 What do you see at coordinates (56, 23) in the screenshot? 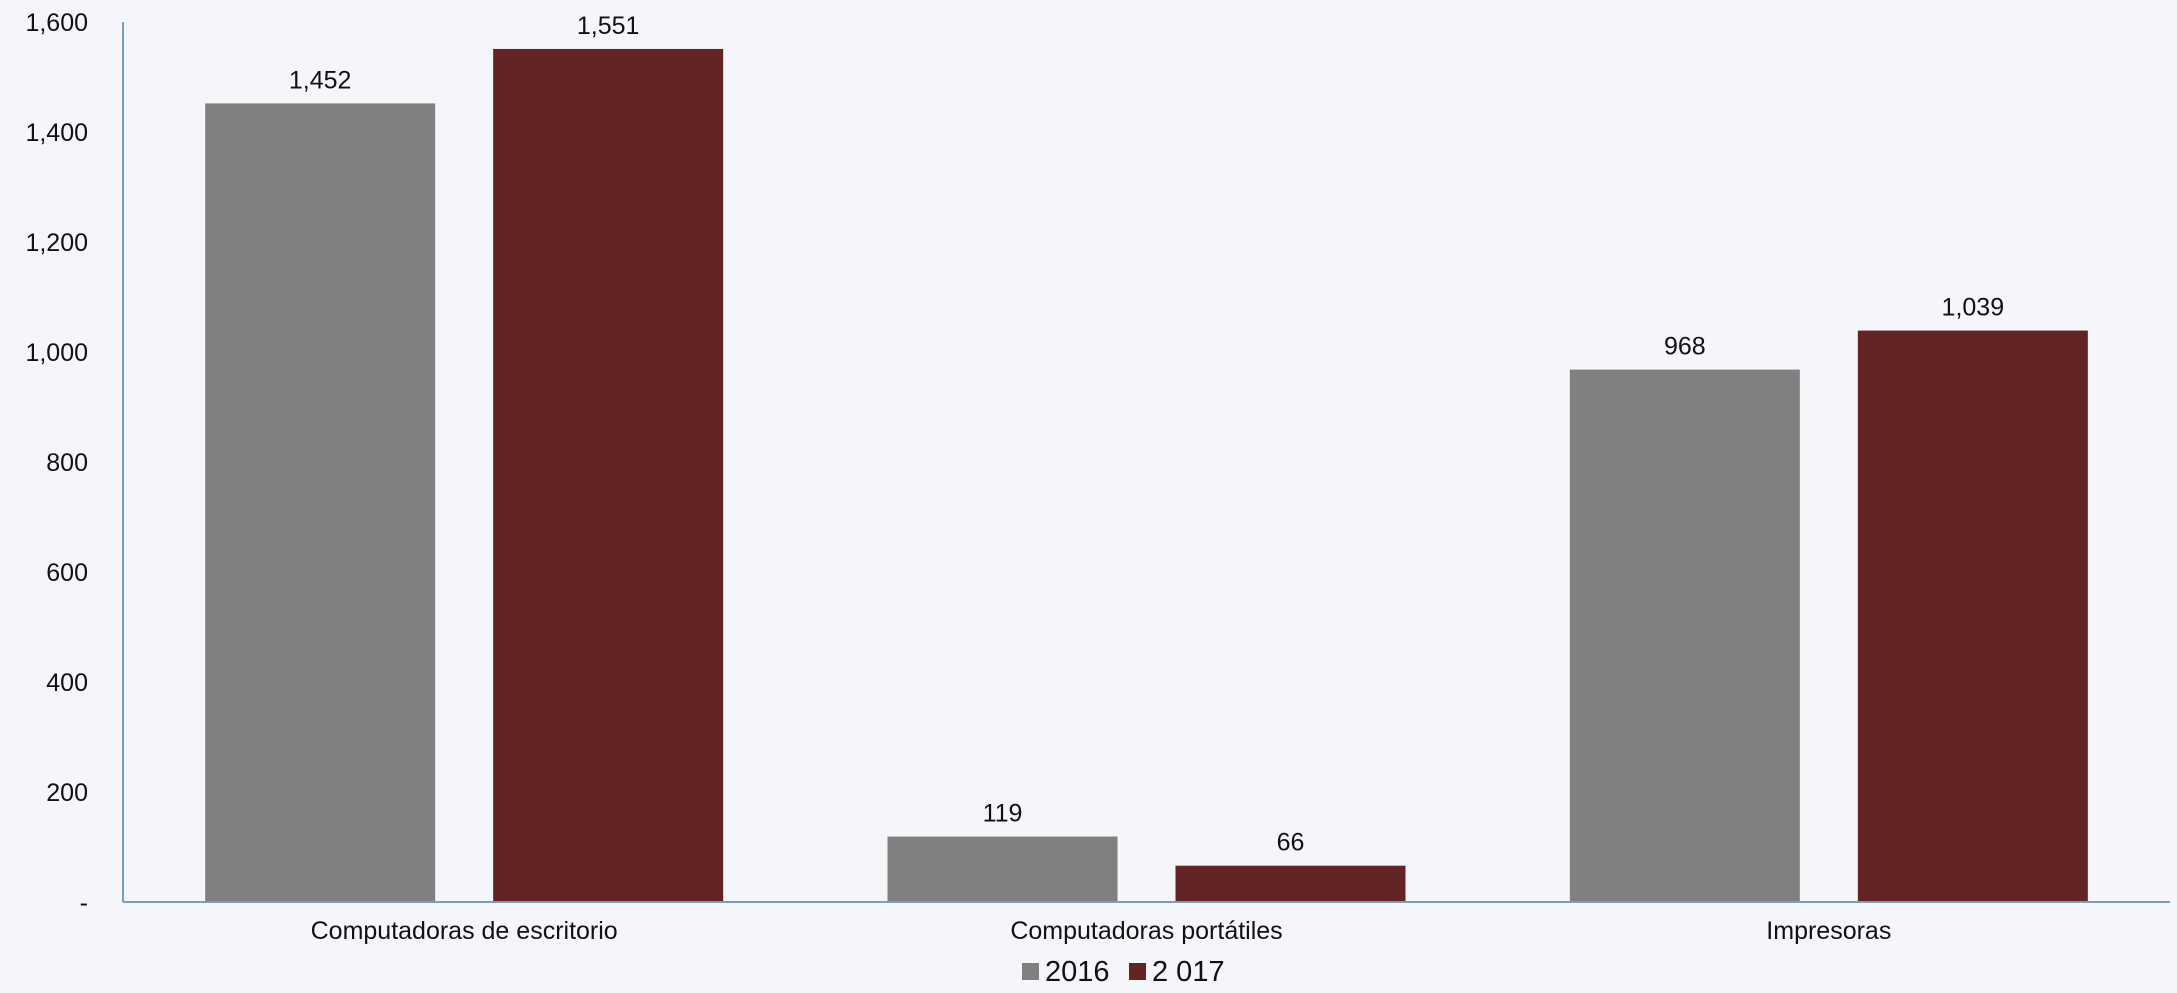
I see `y-tick-label: 1,600` at bounding box center [56, 23].